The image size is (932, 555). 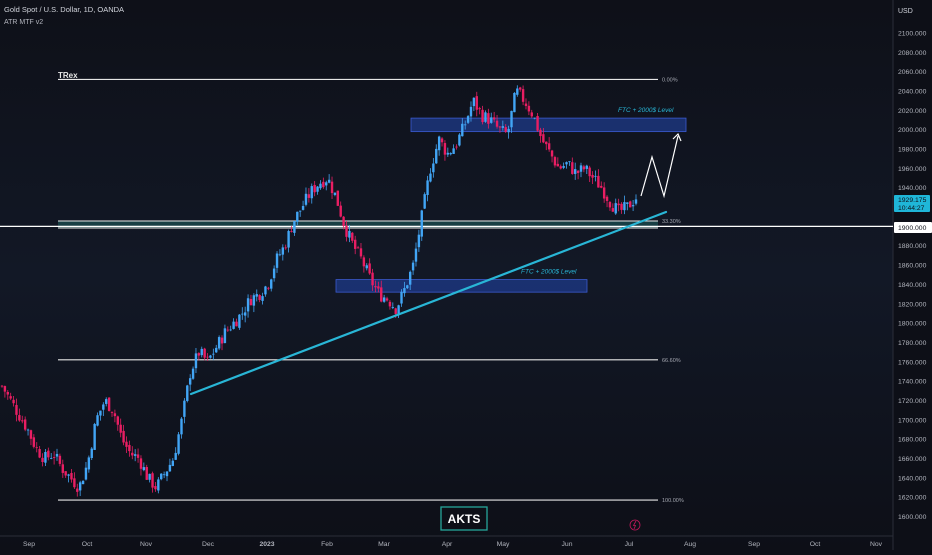 I want to click on price-tick-label: 1980.000, so click(x=912, y=150).